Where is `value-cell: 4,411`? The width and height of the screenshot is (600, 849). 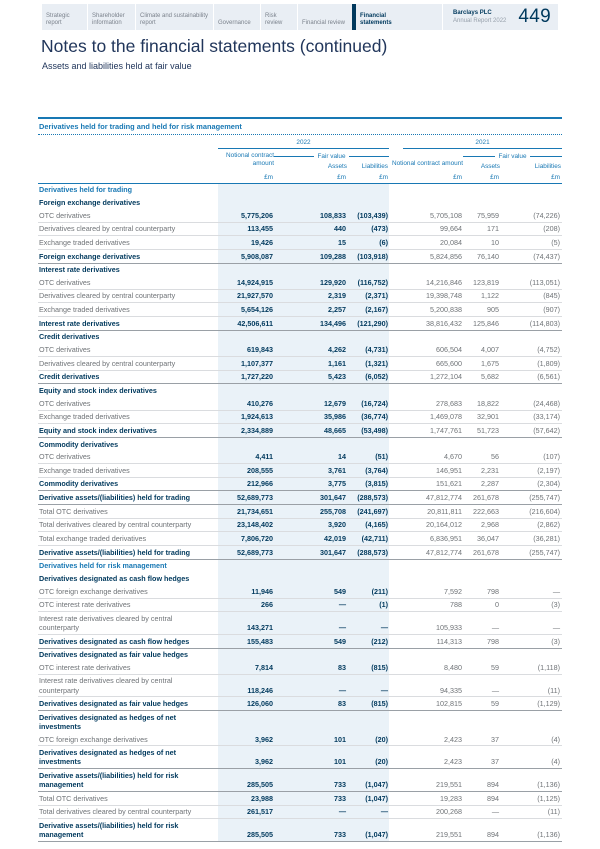 value-cell: 4,411 is located at coordinates (246, 457).